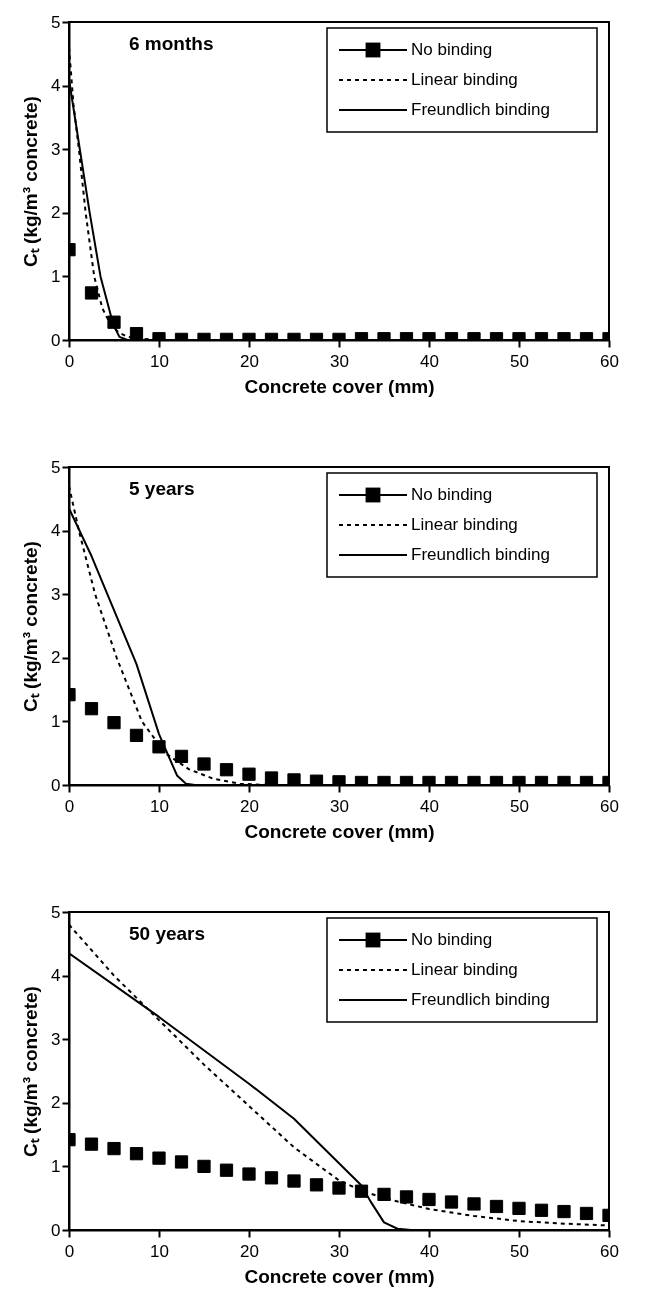 The width and height of the screenshot is (651, 1306). I want to click on text: 50 years, so click(167, 933).